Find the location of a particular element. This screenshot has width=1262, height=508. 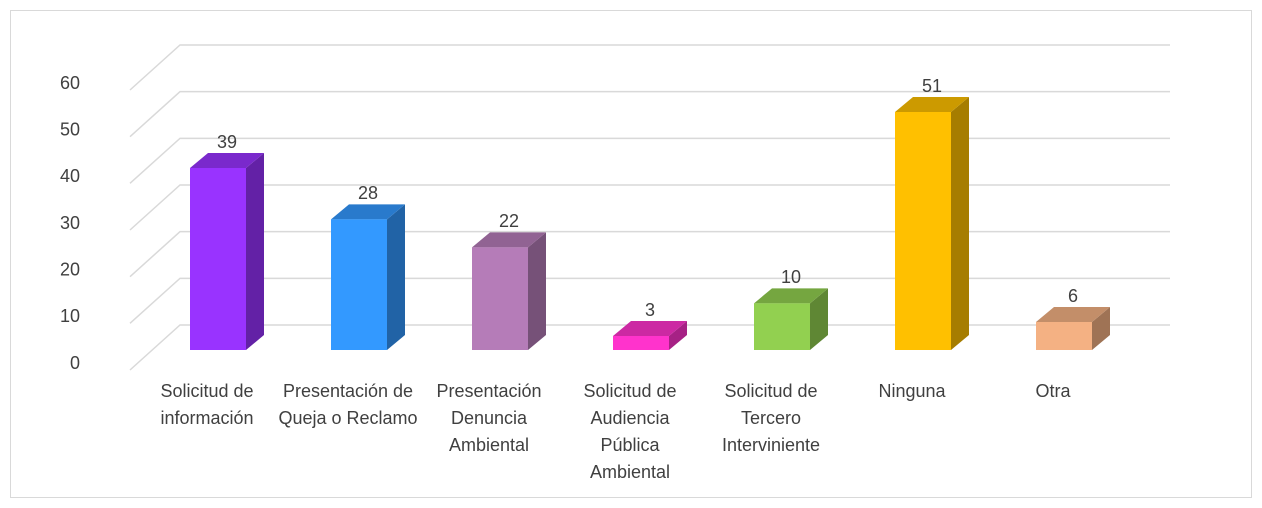

x-tick-label: Ninguna is located at coordinates (912, 391).